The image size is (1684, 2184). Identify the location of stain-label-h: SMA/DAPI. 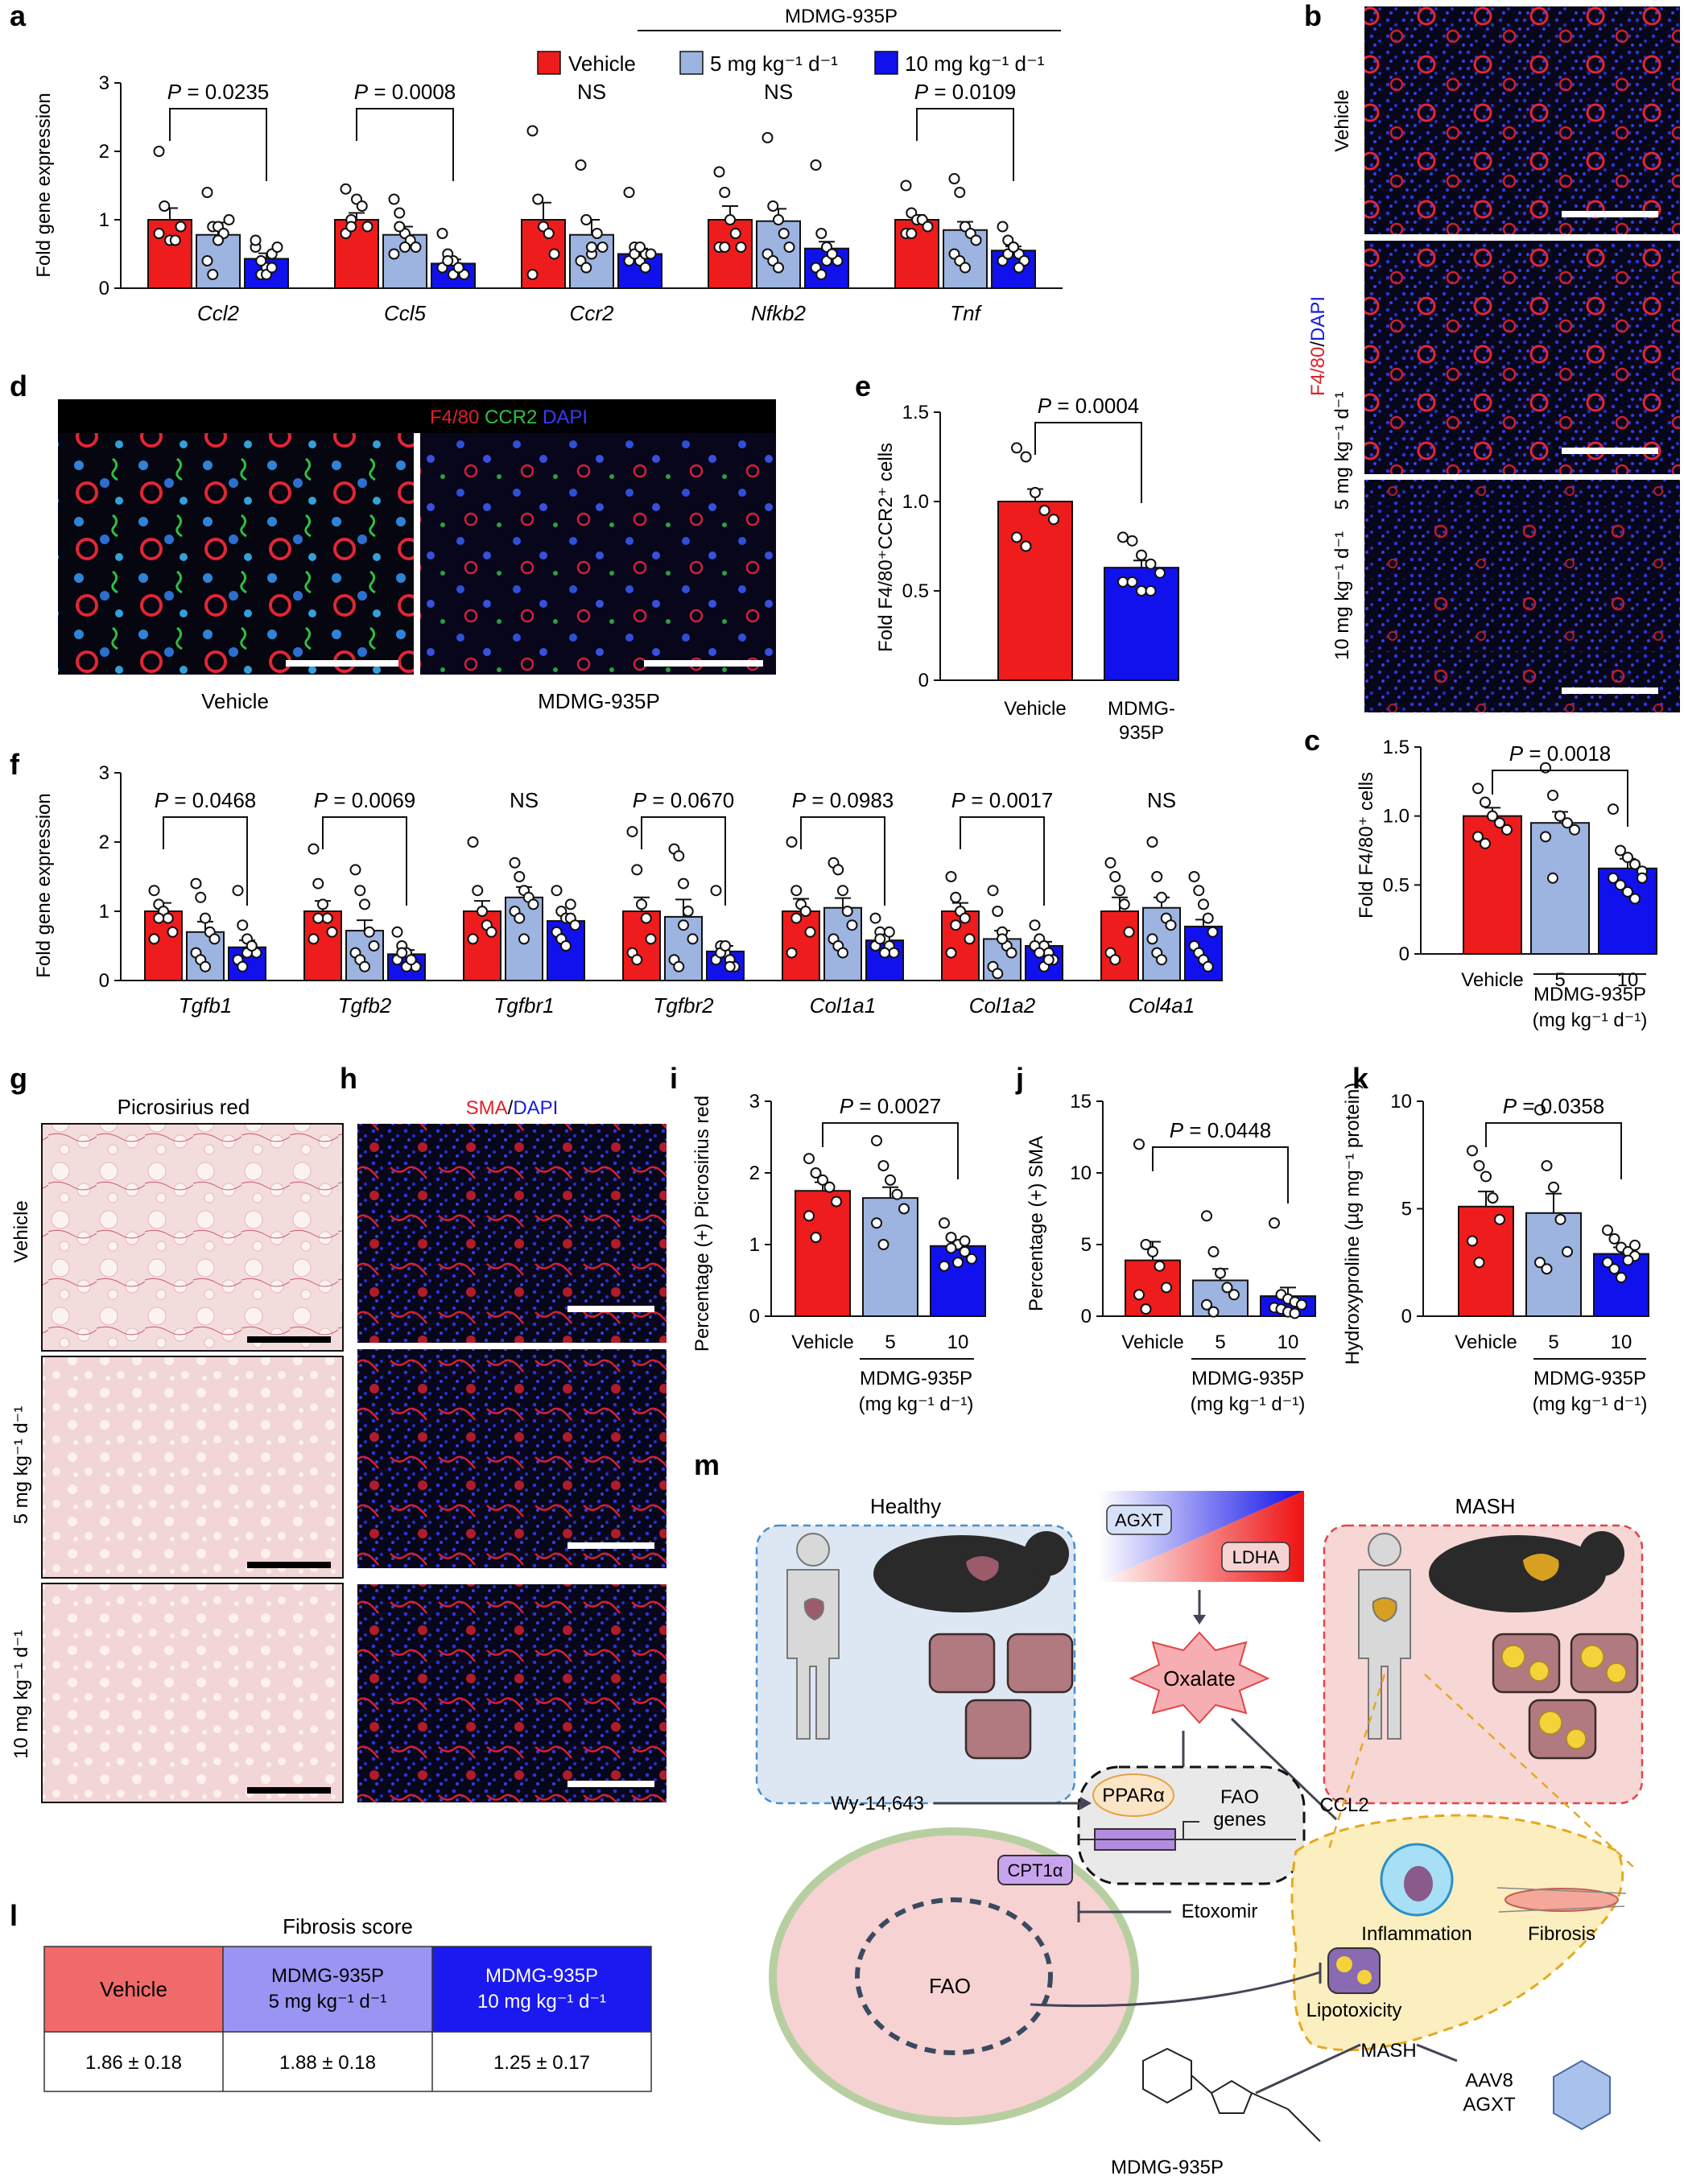
(512, 1108).